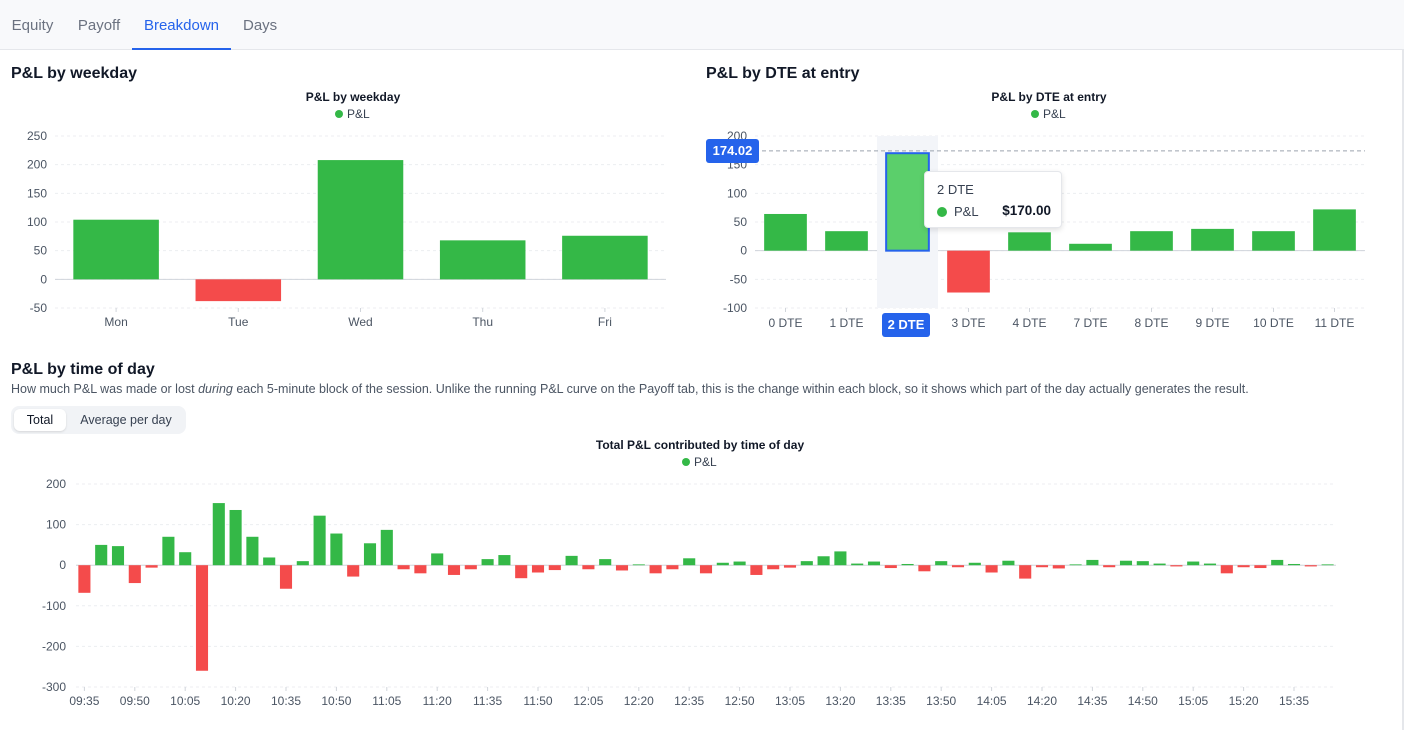 The height and width of the screenshot is (730, 1404). I want to click on bar-13:15, so click(823, 561).